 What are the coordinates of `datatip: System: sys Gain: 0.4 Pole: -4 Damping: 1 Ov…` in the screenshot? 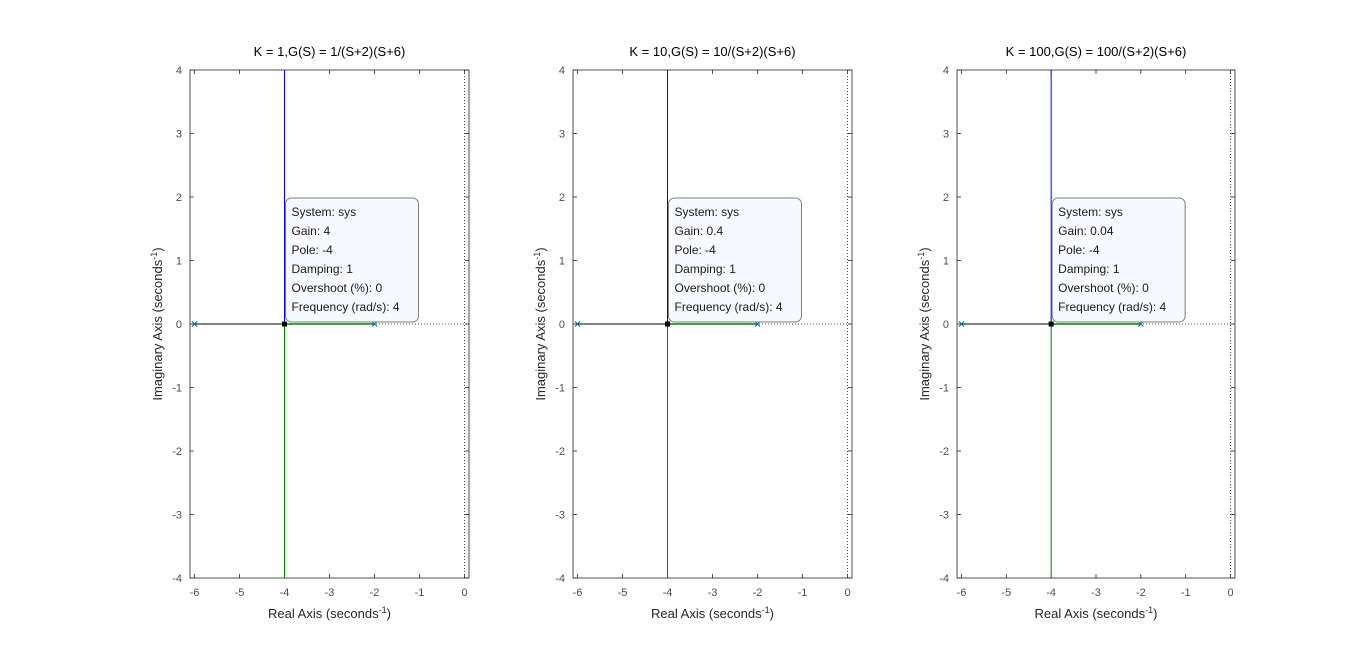 It's located at (735, 260).